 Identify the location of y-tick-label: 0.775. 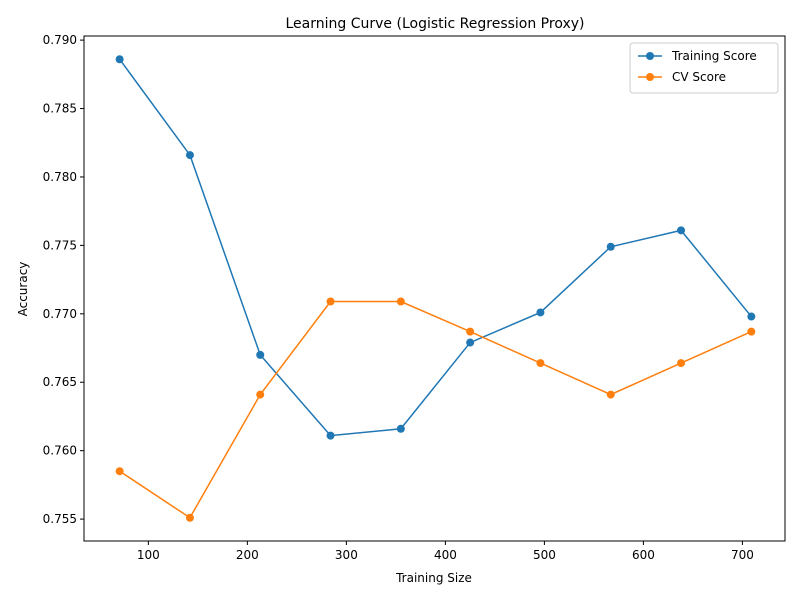
(60, 245).